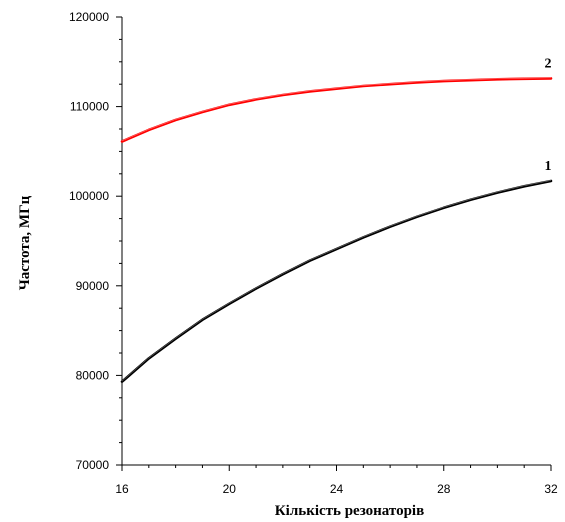 This screenshot has height=522, width=565. What do you see at coordinates (548, 63) in the screenshot?
I see `series-label-2: 2` at bounding box center [548, 63].